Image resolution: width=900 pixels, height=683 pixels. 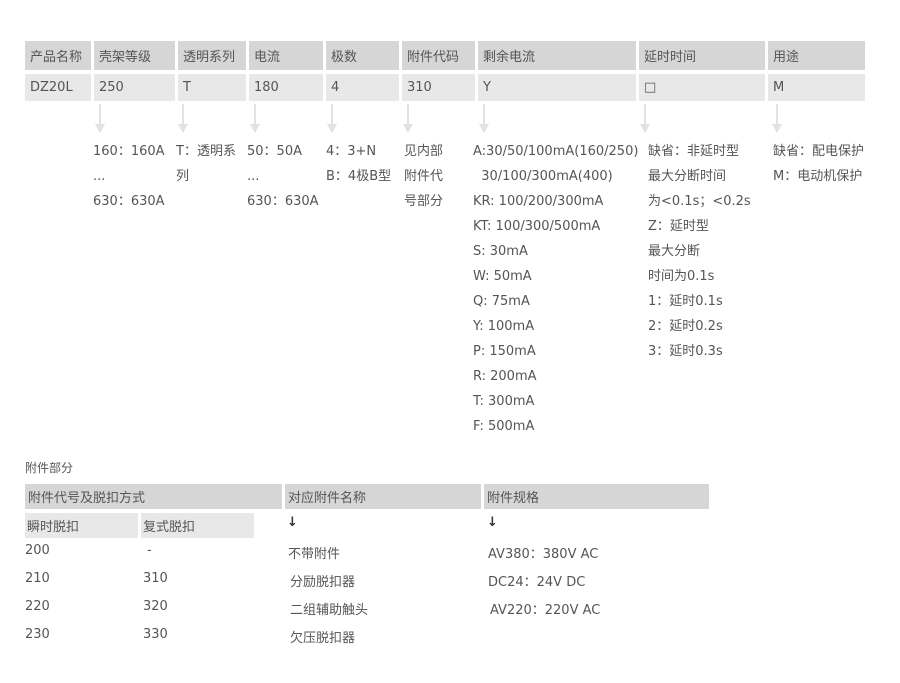 I want to click on description-line: P: 150mA, so click(x=504, y=351).